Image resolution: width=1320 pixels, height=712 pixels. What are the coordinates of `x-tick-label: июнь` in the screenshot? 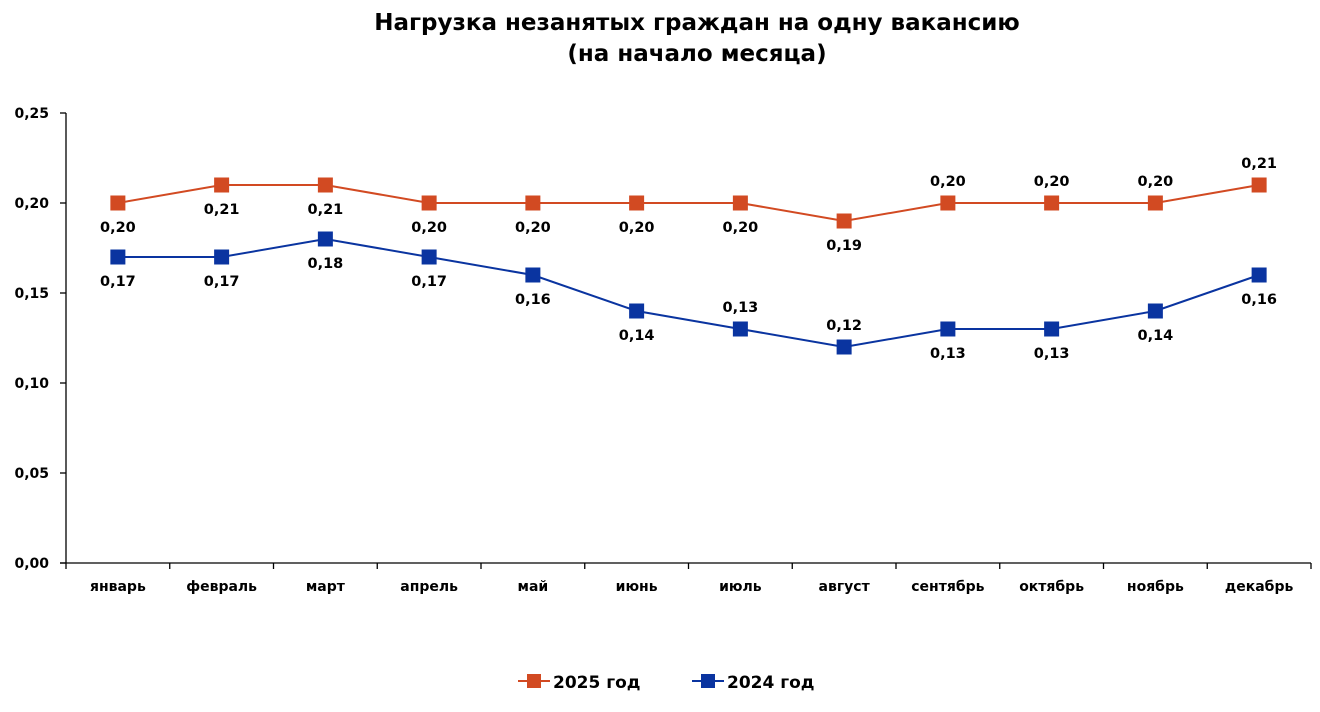 It's located at (637, 587).